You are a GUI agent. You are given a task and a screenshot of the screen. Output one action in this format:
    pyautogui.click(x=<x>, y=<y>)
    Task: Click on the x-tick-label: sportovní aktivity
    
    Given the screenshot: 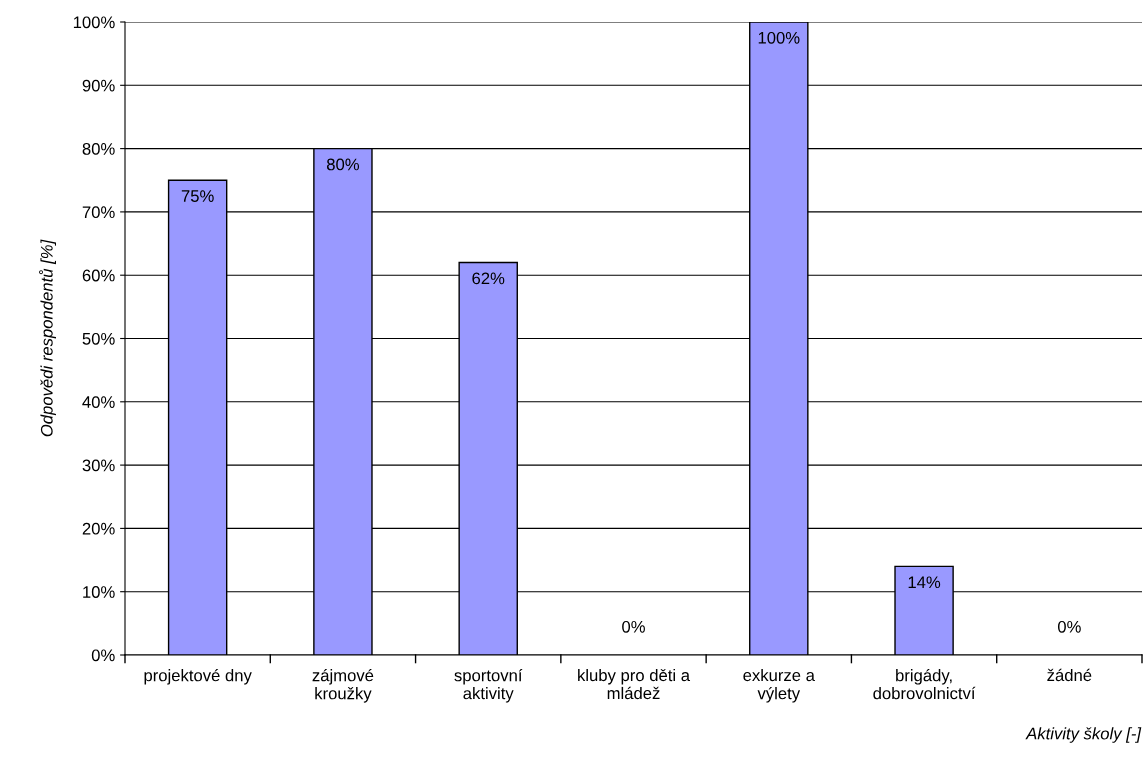 What is the action you would take?
    pyautogui.click(x=488, y=685)
    